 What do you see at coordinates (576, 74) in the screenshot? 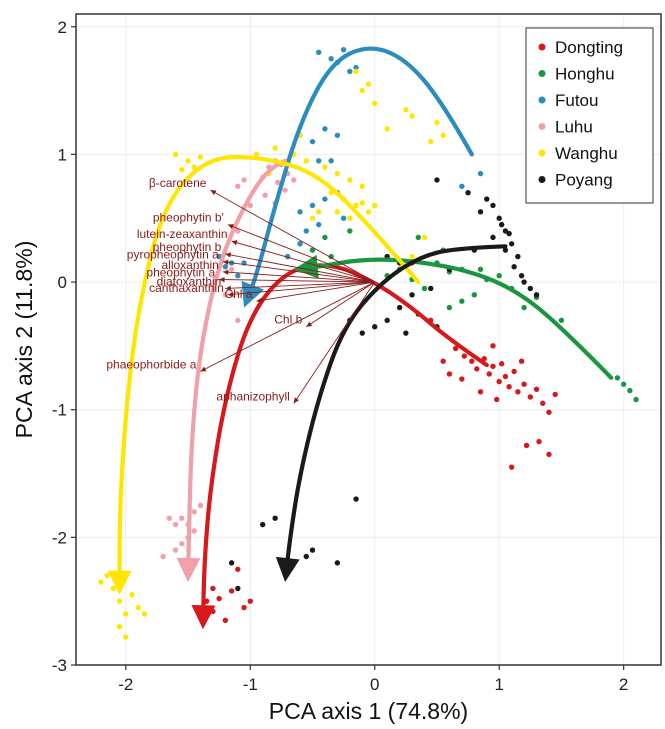
I see `legend-item-honghu: Honghu` at bounding box center [576, 74].